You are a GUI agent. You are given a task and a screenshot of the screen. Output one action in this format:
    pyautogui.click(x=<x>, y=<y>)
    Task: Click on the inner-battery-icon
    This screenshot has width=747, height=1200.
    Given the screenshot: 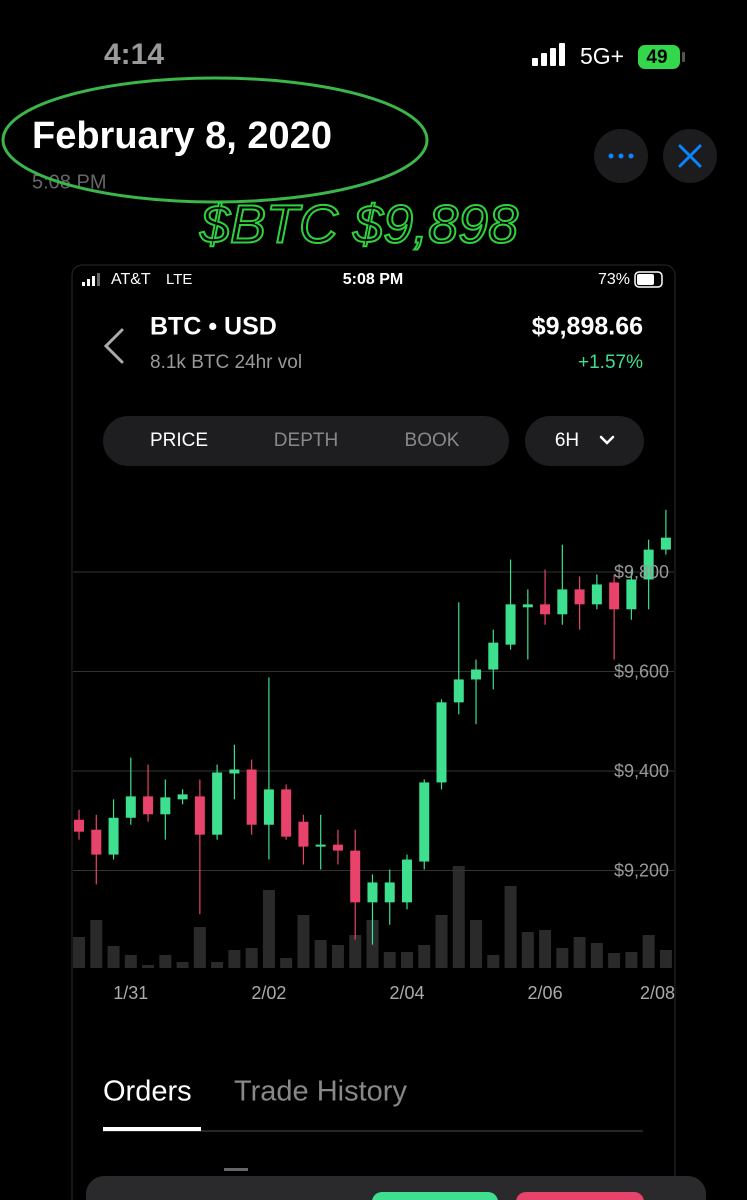 What is the action you would take?
    pyautogui.click(x=648, y=279)
    